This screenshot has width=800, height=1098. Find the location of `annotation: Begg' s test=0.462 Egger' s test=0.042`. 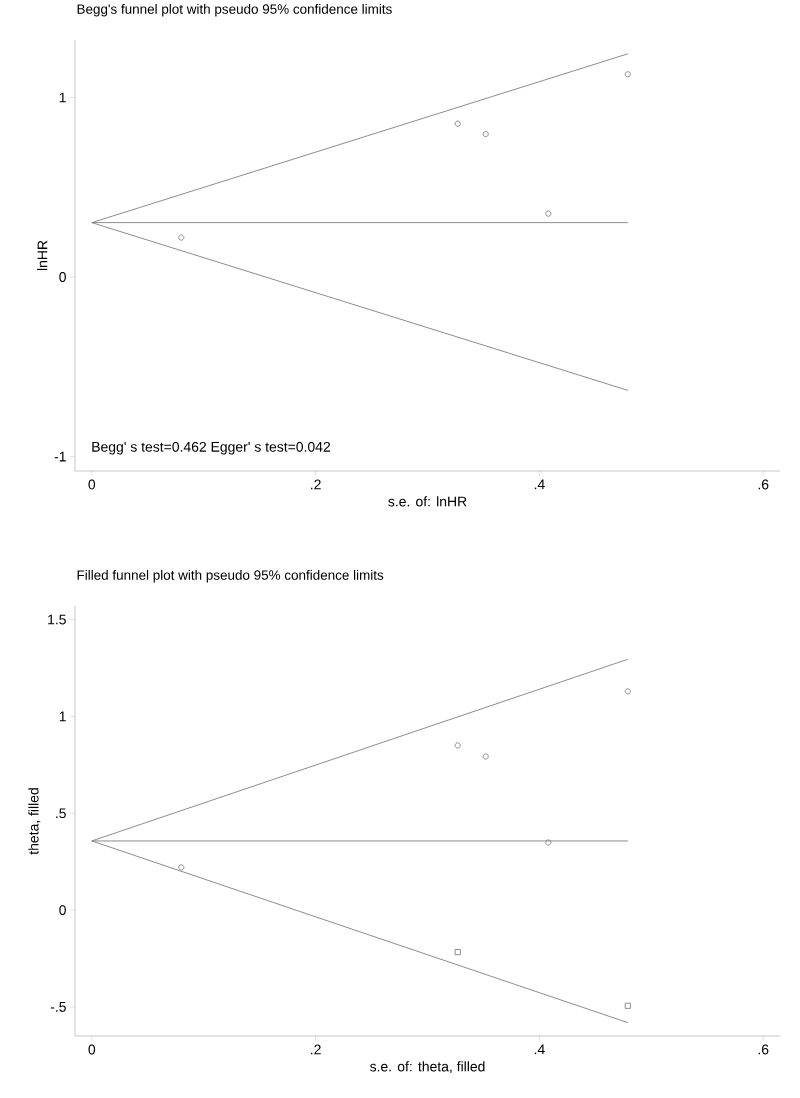

annotation: Begg' s test=0.462 Egger' s test=0.042 is located at coordinates (211, 448).